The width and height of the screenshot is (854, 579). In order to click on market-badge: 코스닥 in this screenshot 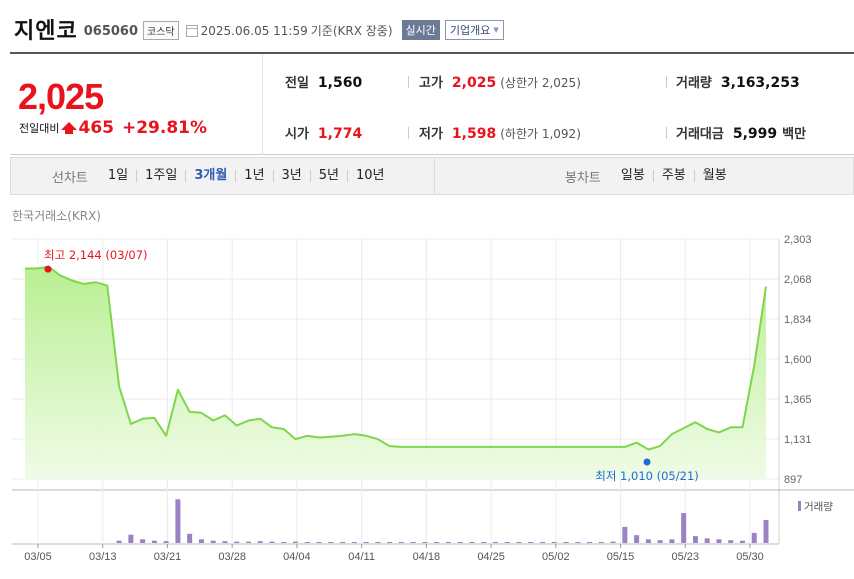, I will do `click(161, 30)`.